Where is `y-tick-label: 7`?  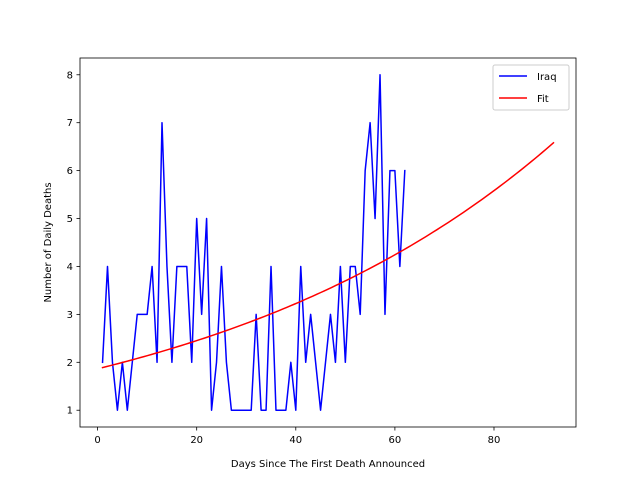
y-tick-label: 7 is located at coordinates (70, 123).